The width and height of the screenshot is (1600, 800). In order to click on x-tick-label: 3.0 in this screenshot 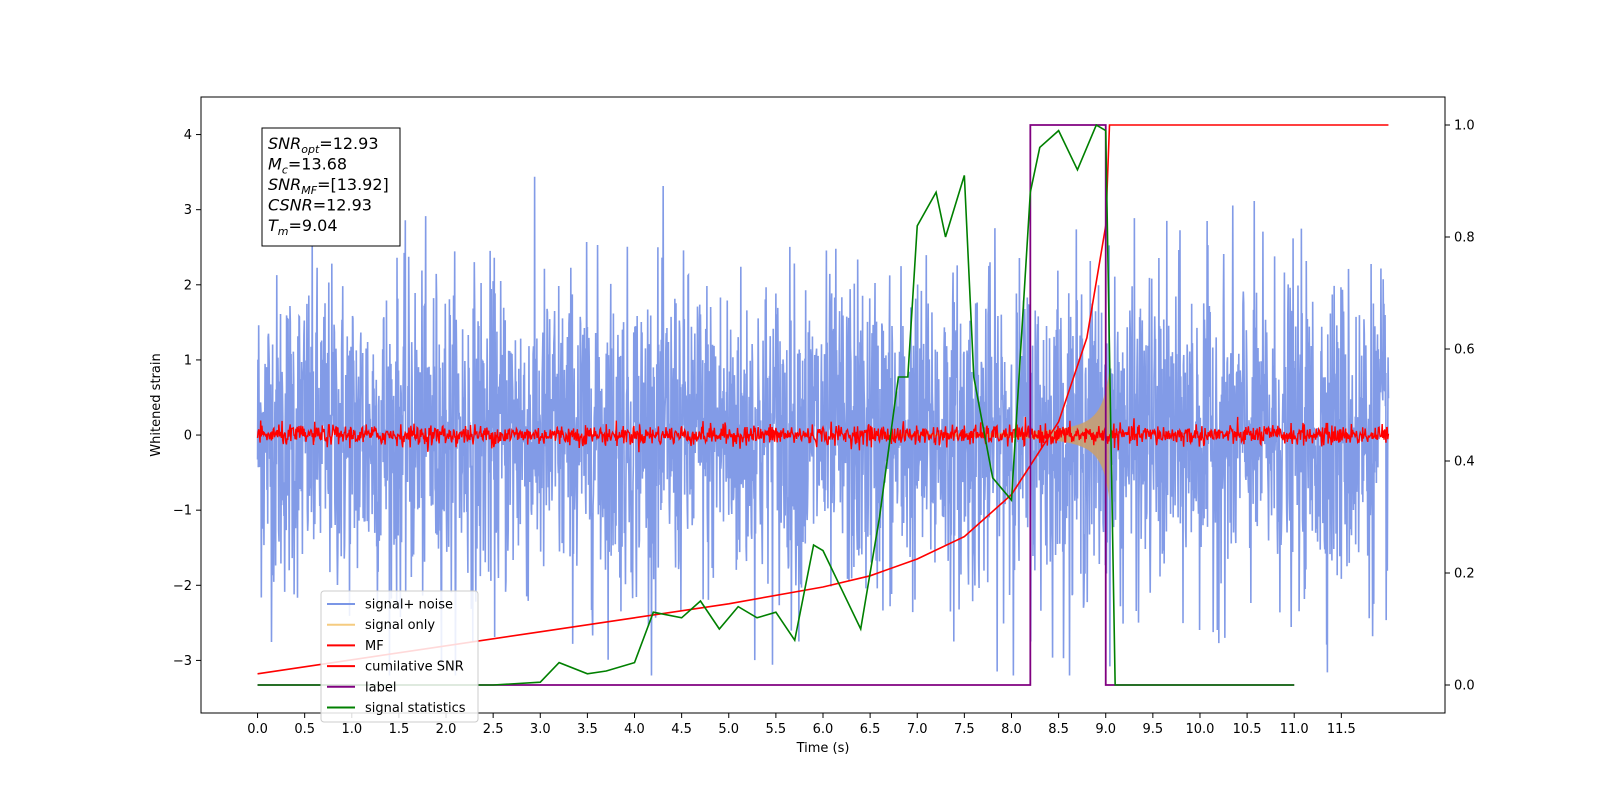, I will do `click(540, 729)`.